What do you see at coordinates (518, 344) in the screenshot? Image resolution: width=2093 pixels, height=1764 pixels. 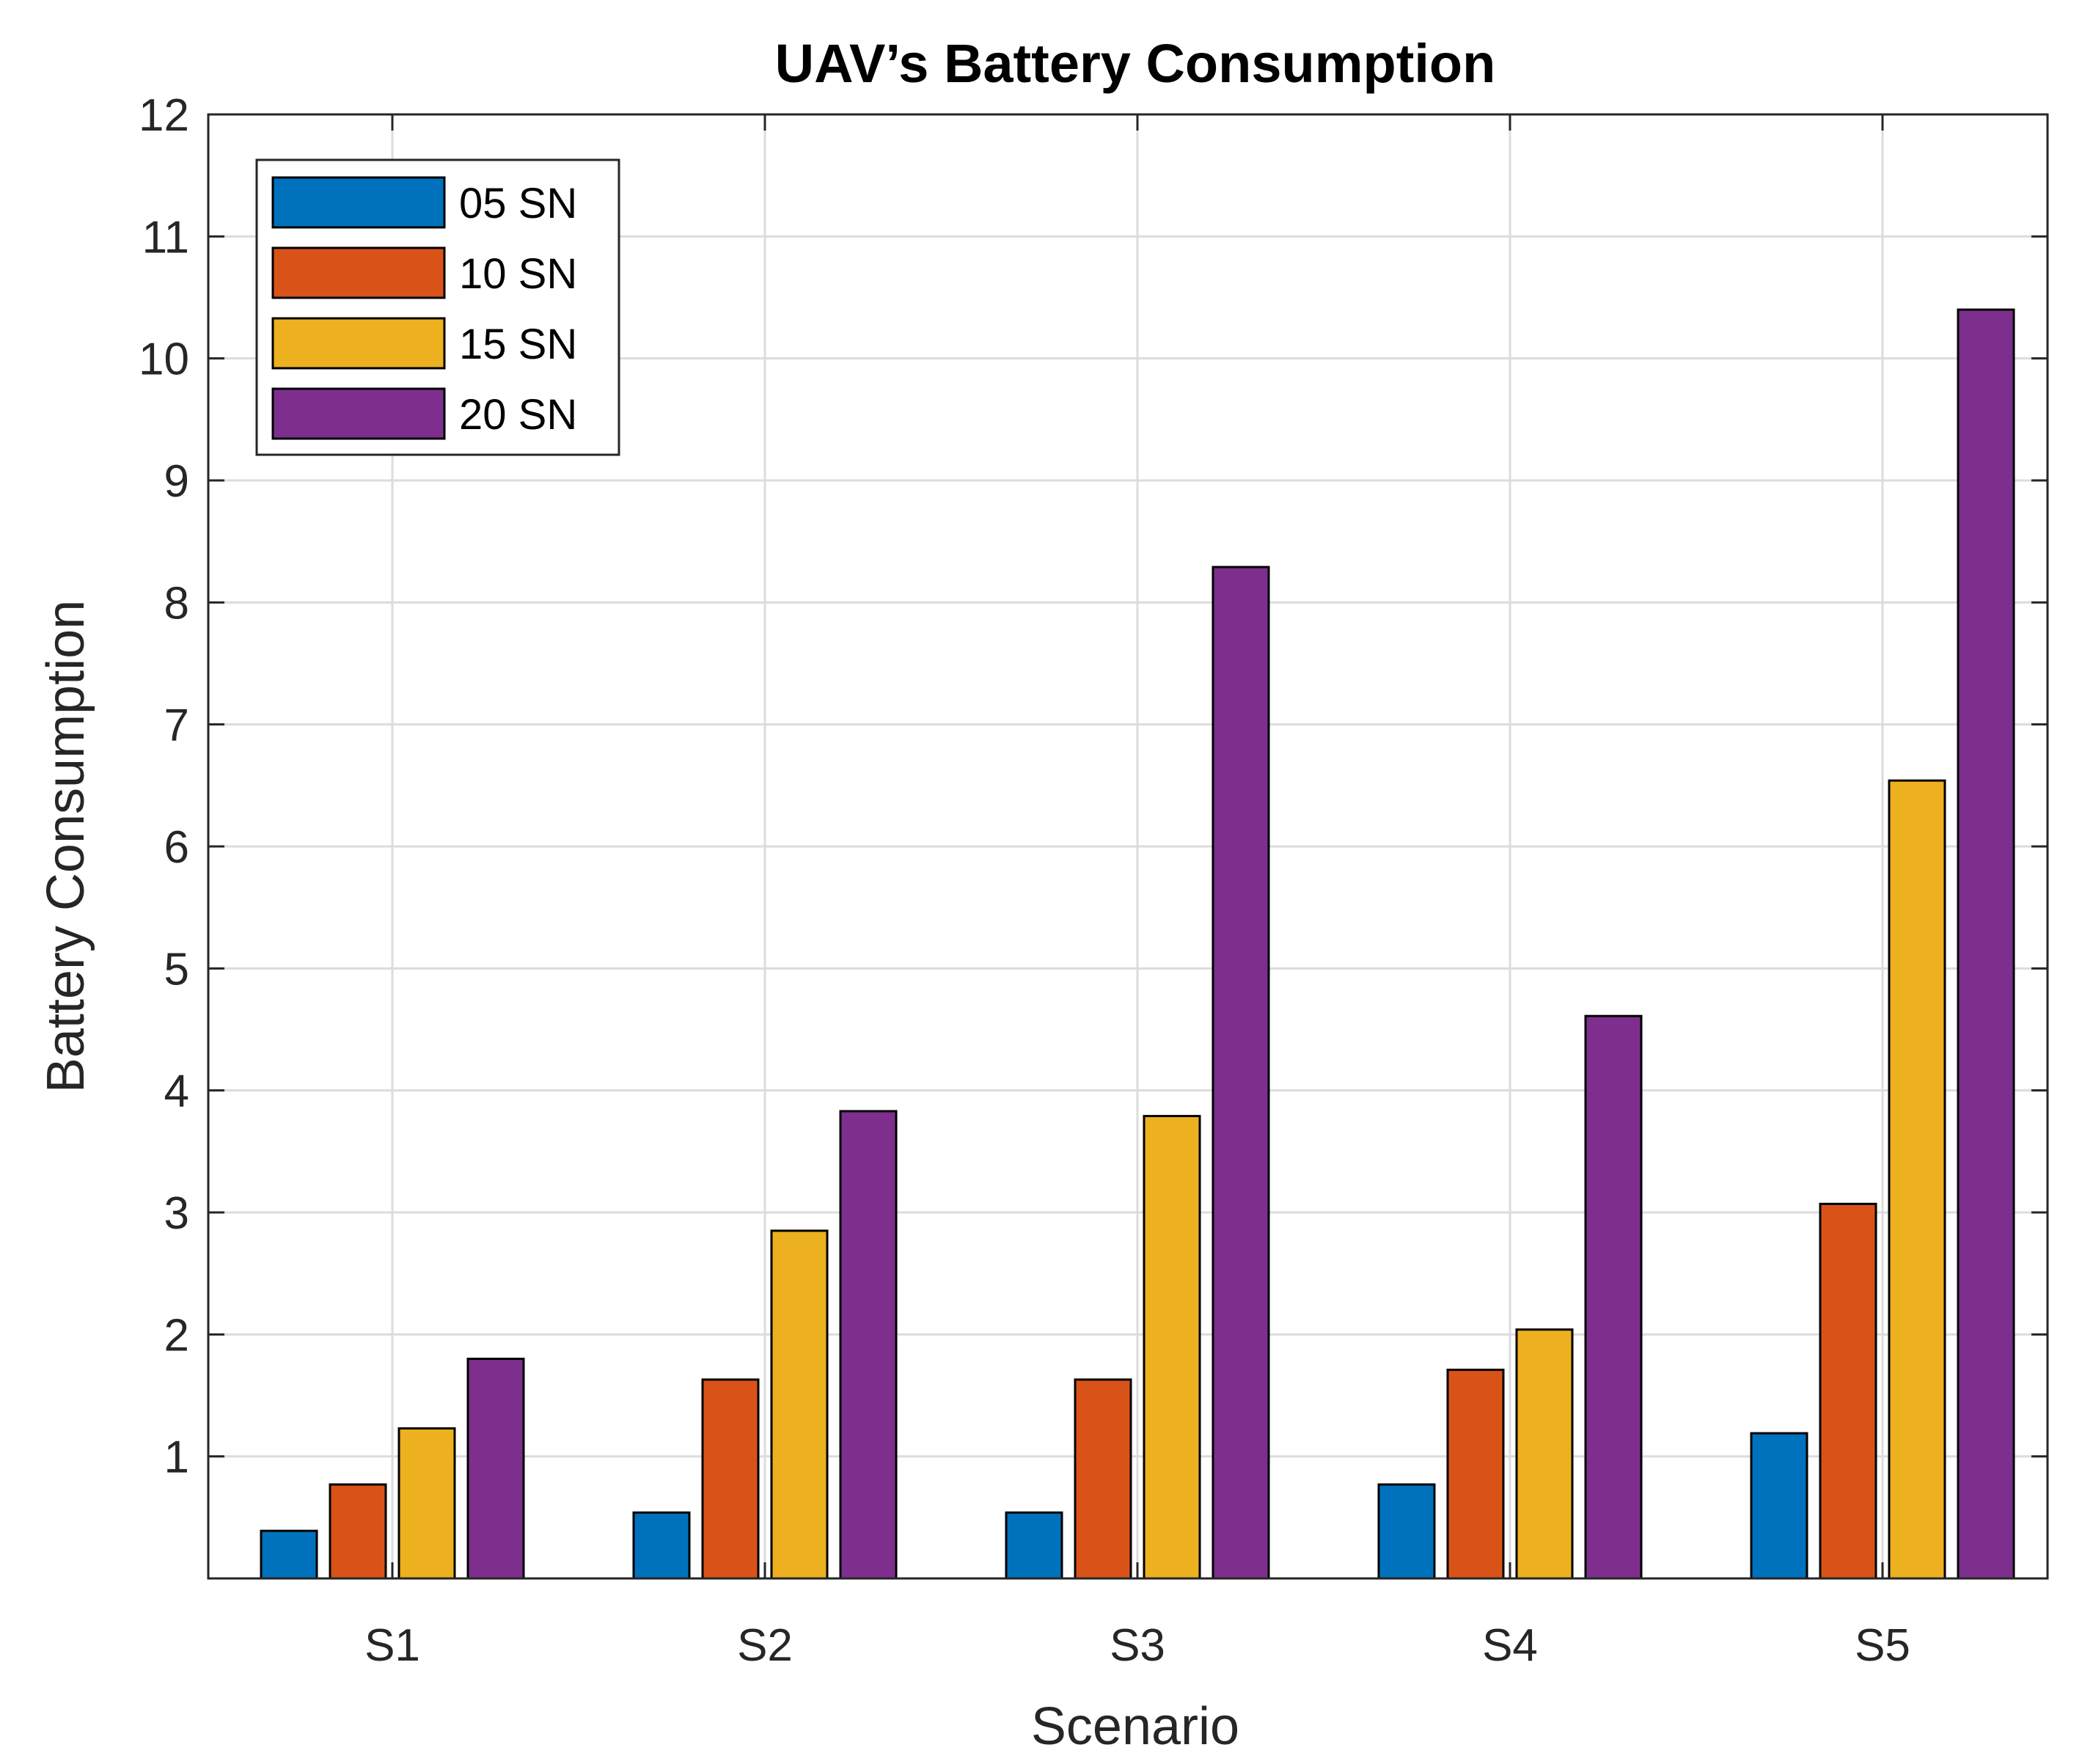 I see `legend-label: 15 SN` at bounding box center [518, 344].